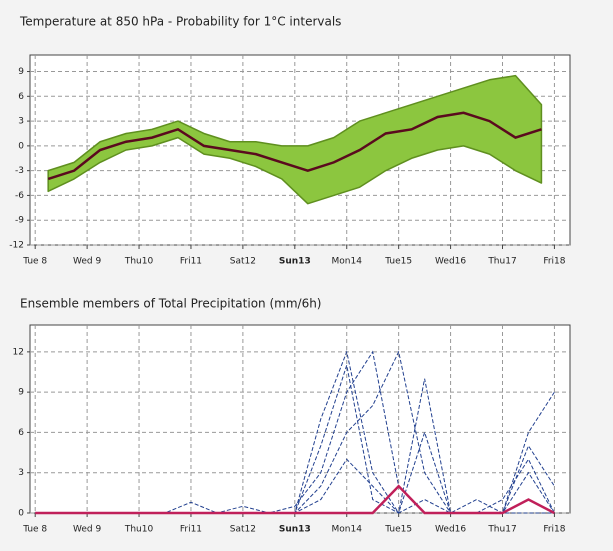 This screenshot has width=613, height=551. What do you see at coordinates (18, 352) in the screenshot?
I see `y-tick-label: 12` at bounding box center [18, 352].